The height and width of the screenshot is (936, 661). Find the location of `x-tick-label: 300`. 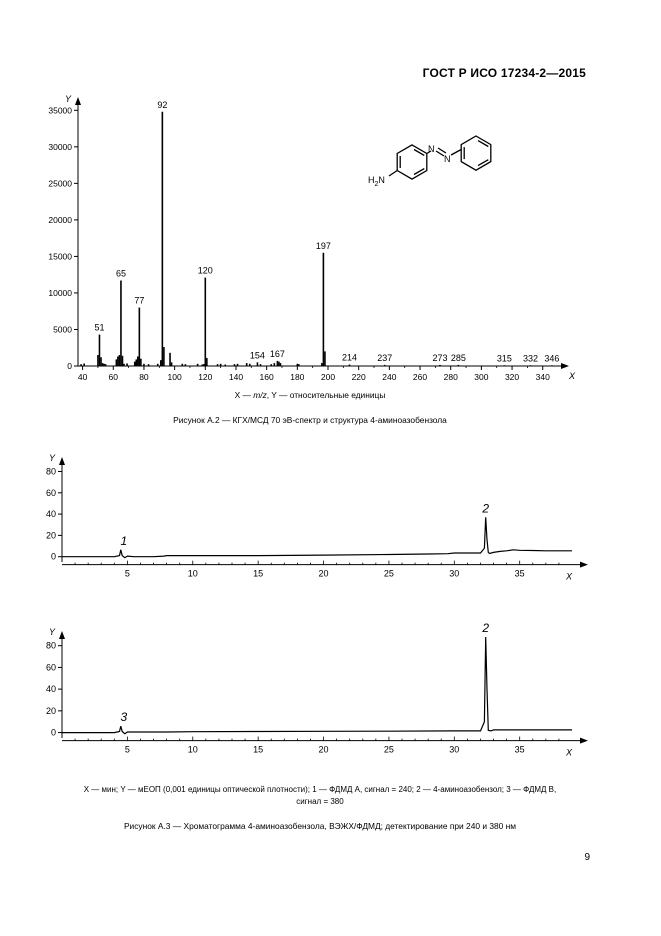

x-tick-label: 300 is located at coordinates (481, 377).